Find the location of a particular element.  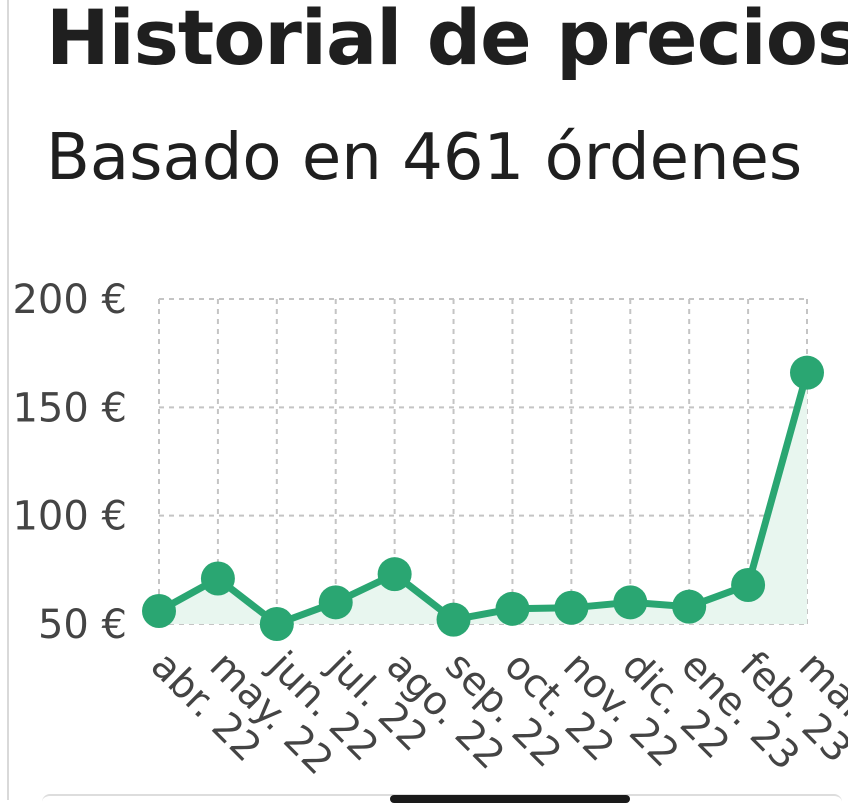

y-tick-label: 50 € is located at coordinates (82, 625).